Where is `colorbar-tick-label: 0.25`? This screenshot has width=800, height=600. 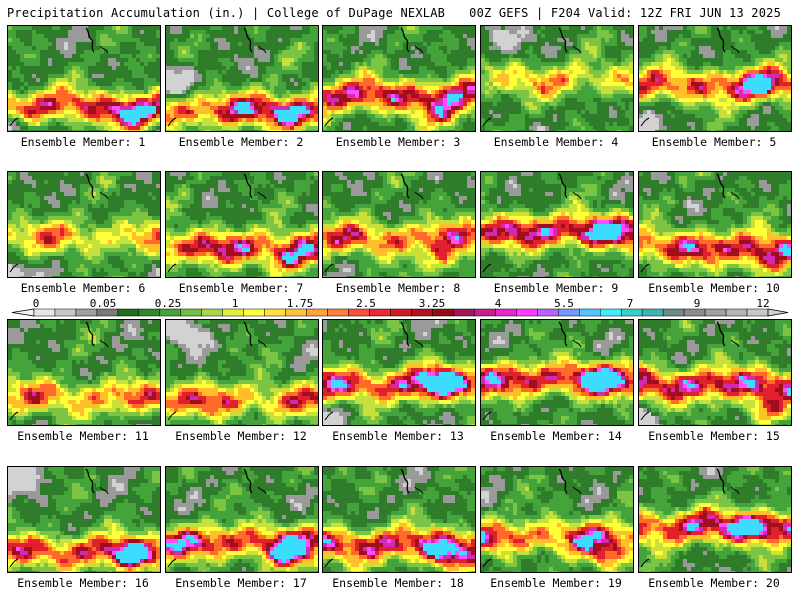
colorbar-tick-label: 0.25 is located at coordinates (168, 303).